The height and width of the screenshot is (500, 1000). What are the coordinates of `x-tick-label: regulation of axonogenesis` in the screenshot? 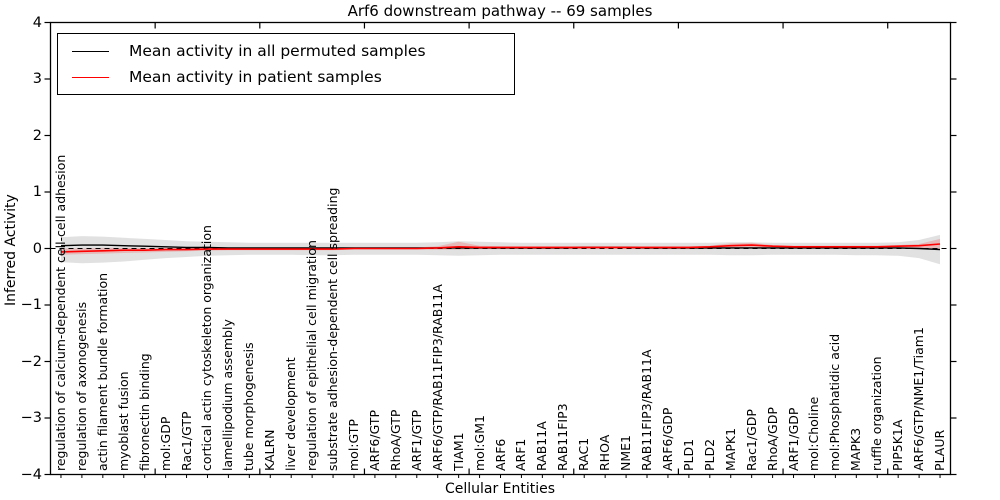 It's located at (81, 386).